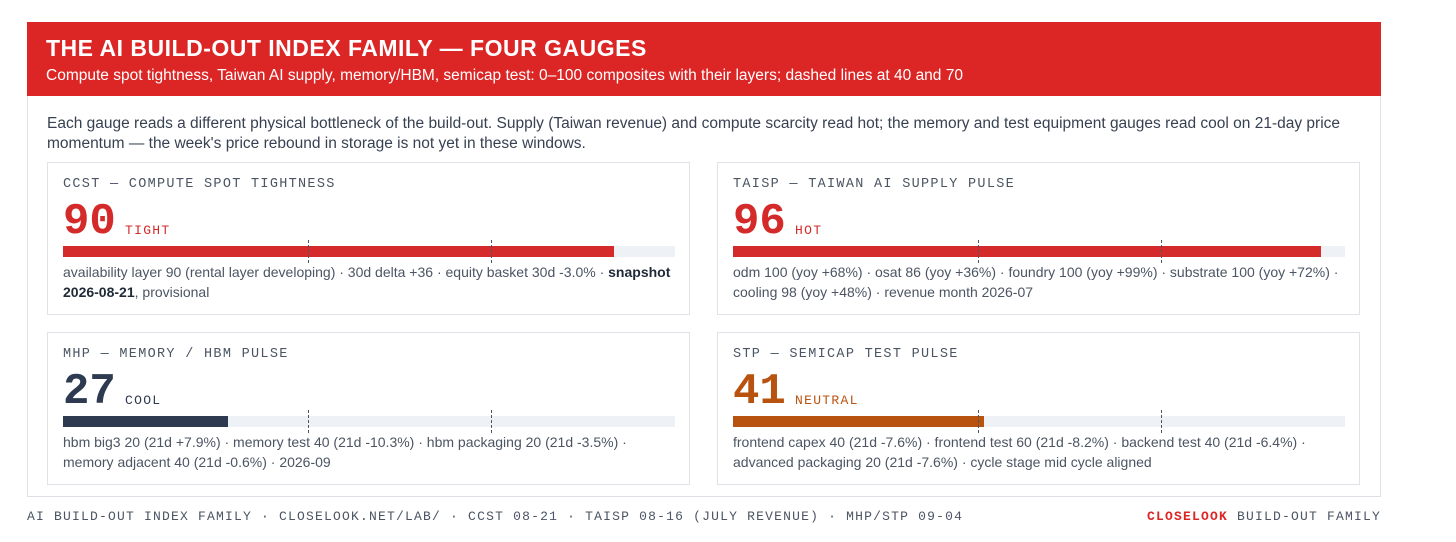 This screenshot has width=1456, height=542. What do you see at coordinates (176, 354) in the screenshot?
I see `gauge-name: MHP — MEMORY / HBM PULSE` at bounding box center [176, 354].